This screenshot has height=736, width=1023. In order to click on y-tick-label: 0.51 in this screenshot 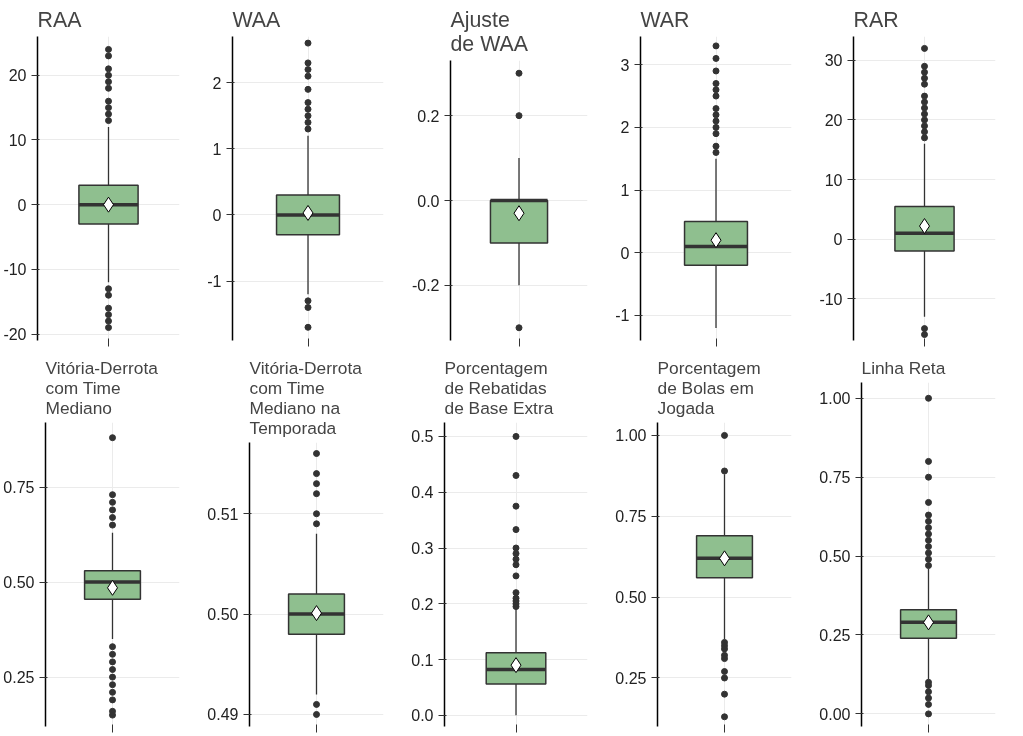, I will do `click(223, 514)`.